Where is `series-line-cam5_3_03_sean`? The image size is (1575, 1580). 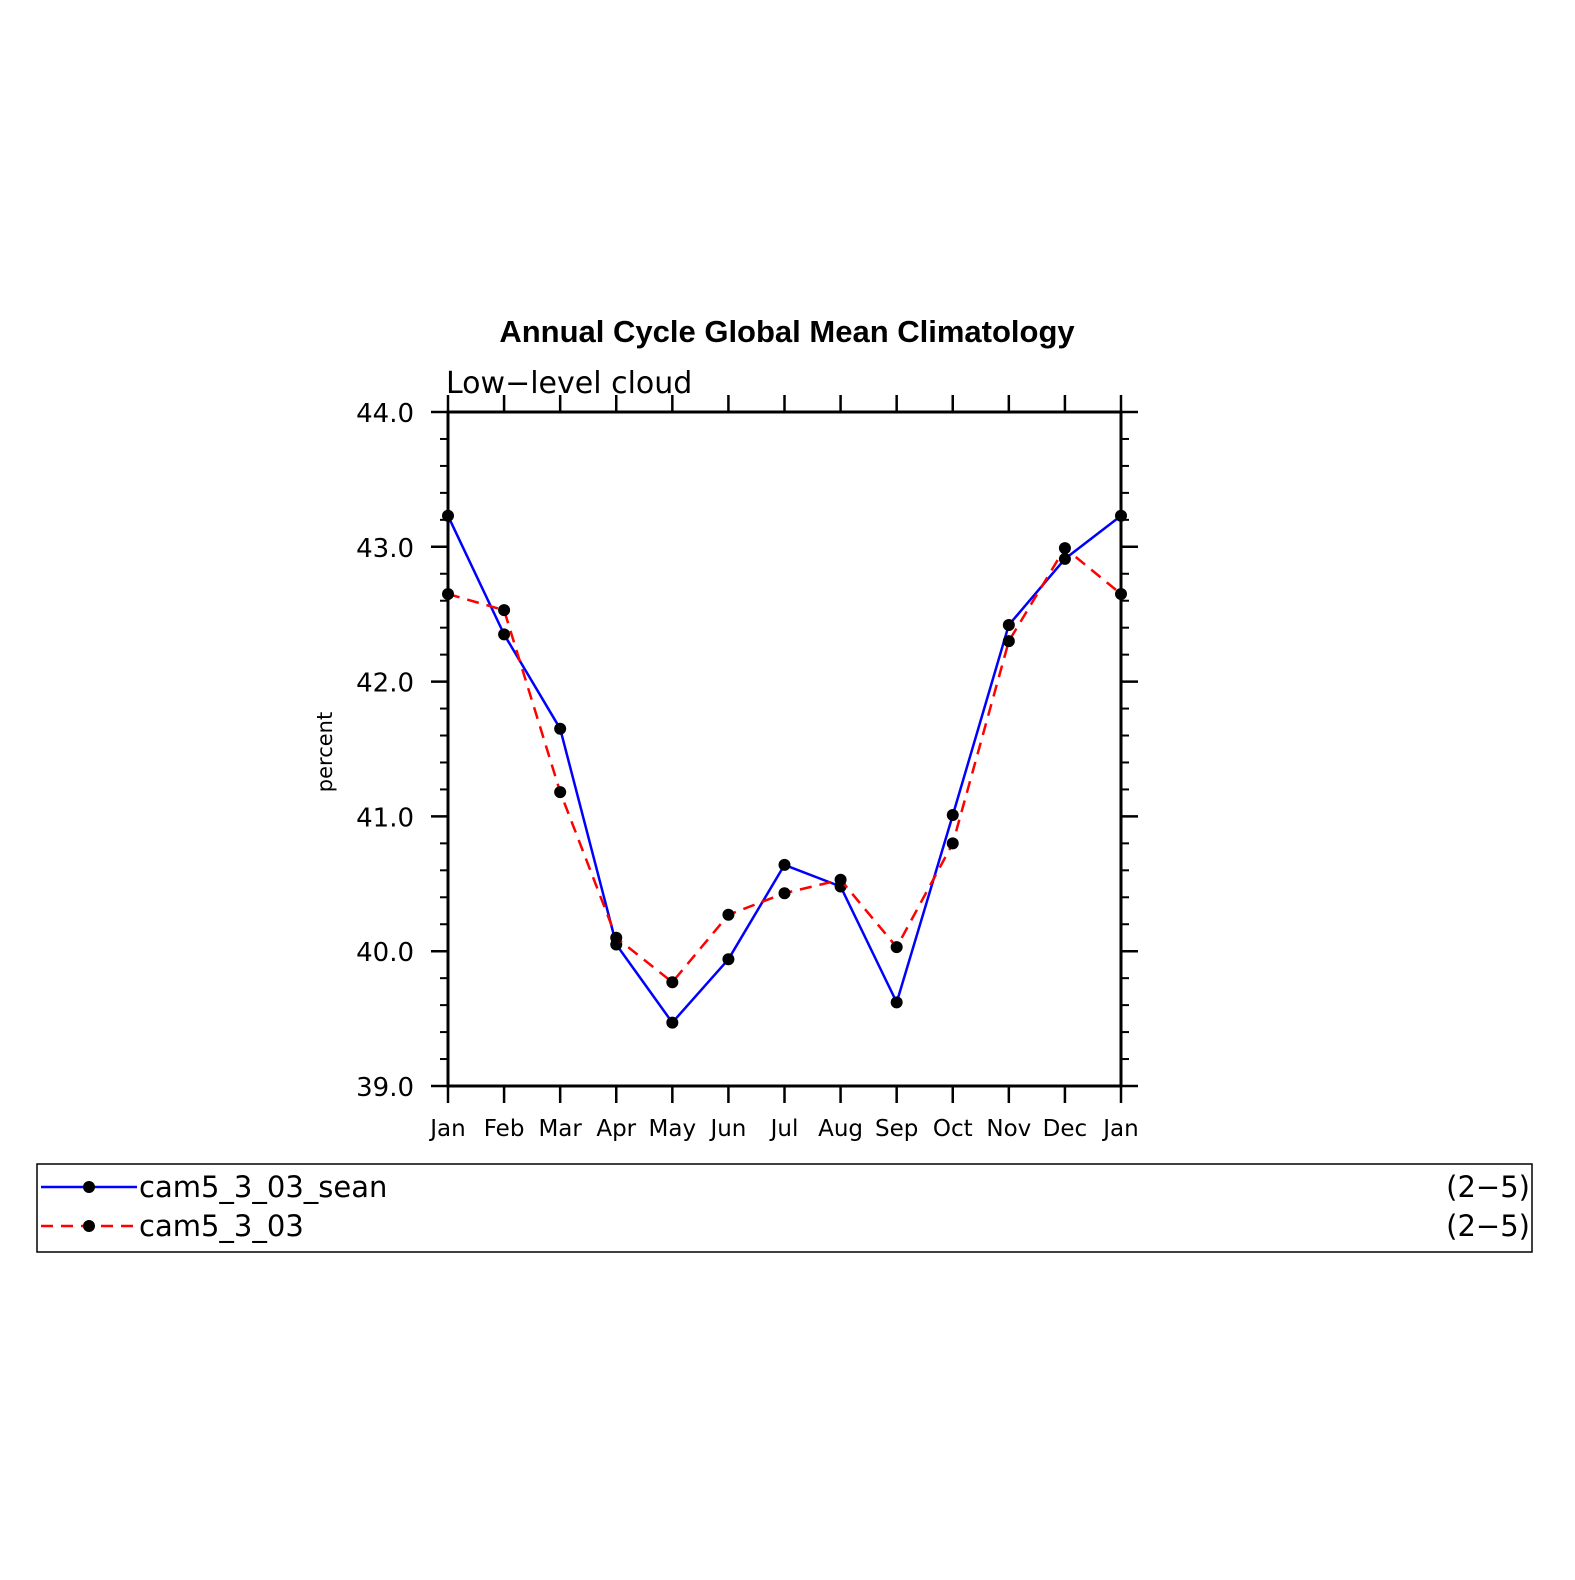 series-line-cam5_3_03_sean is located at coordinates (784, 769).